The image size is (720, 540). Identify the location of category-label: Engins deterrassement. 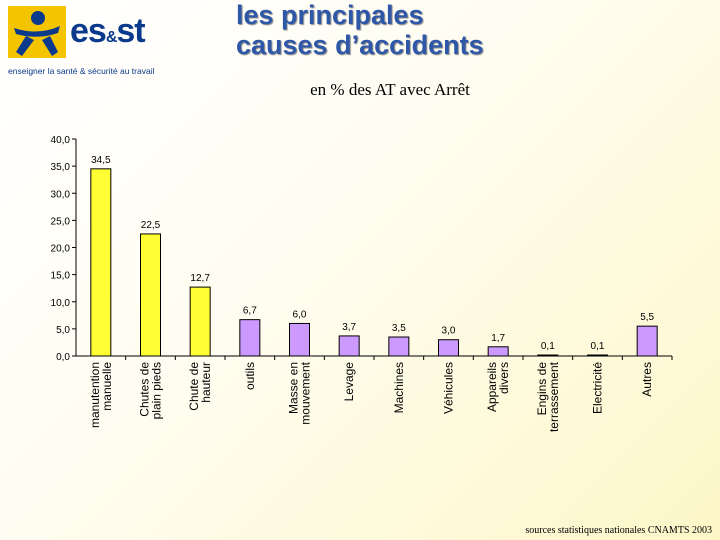
(548, 396).